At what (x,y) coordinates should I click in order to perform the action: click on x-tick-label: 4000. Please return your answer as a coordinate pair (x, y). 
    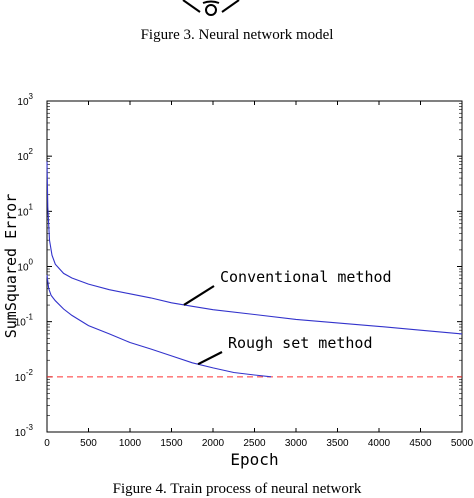
    Looking at the image, I should click on (379, 443).